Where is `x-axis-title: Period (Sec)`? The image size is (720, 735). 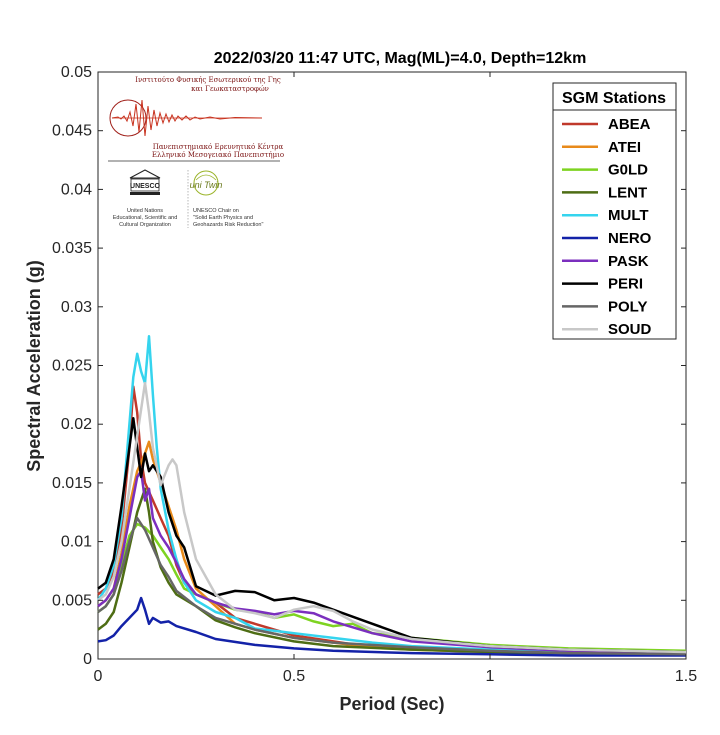
x-axis-title: Period (Sec) is located at coordinates (391, 704).